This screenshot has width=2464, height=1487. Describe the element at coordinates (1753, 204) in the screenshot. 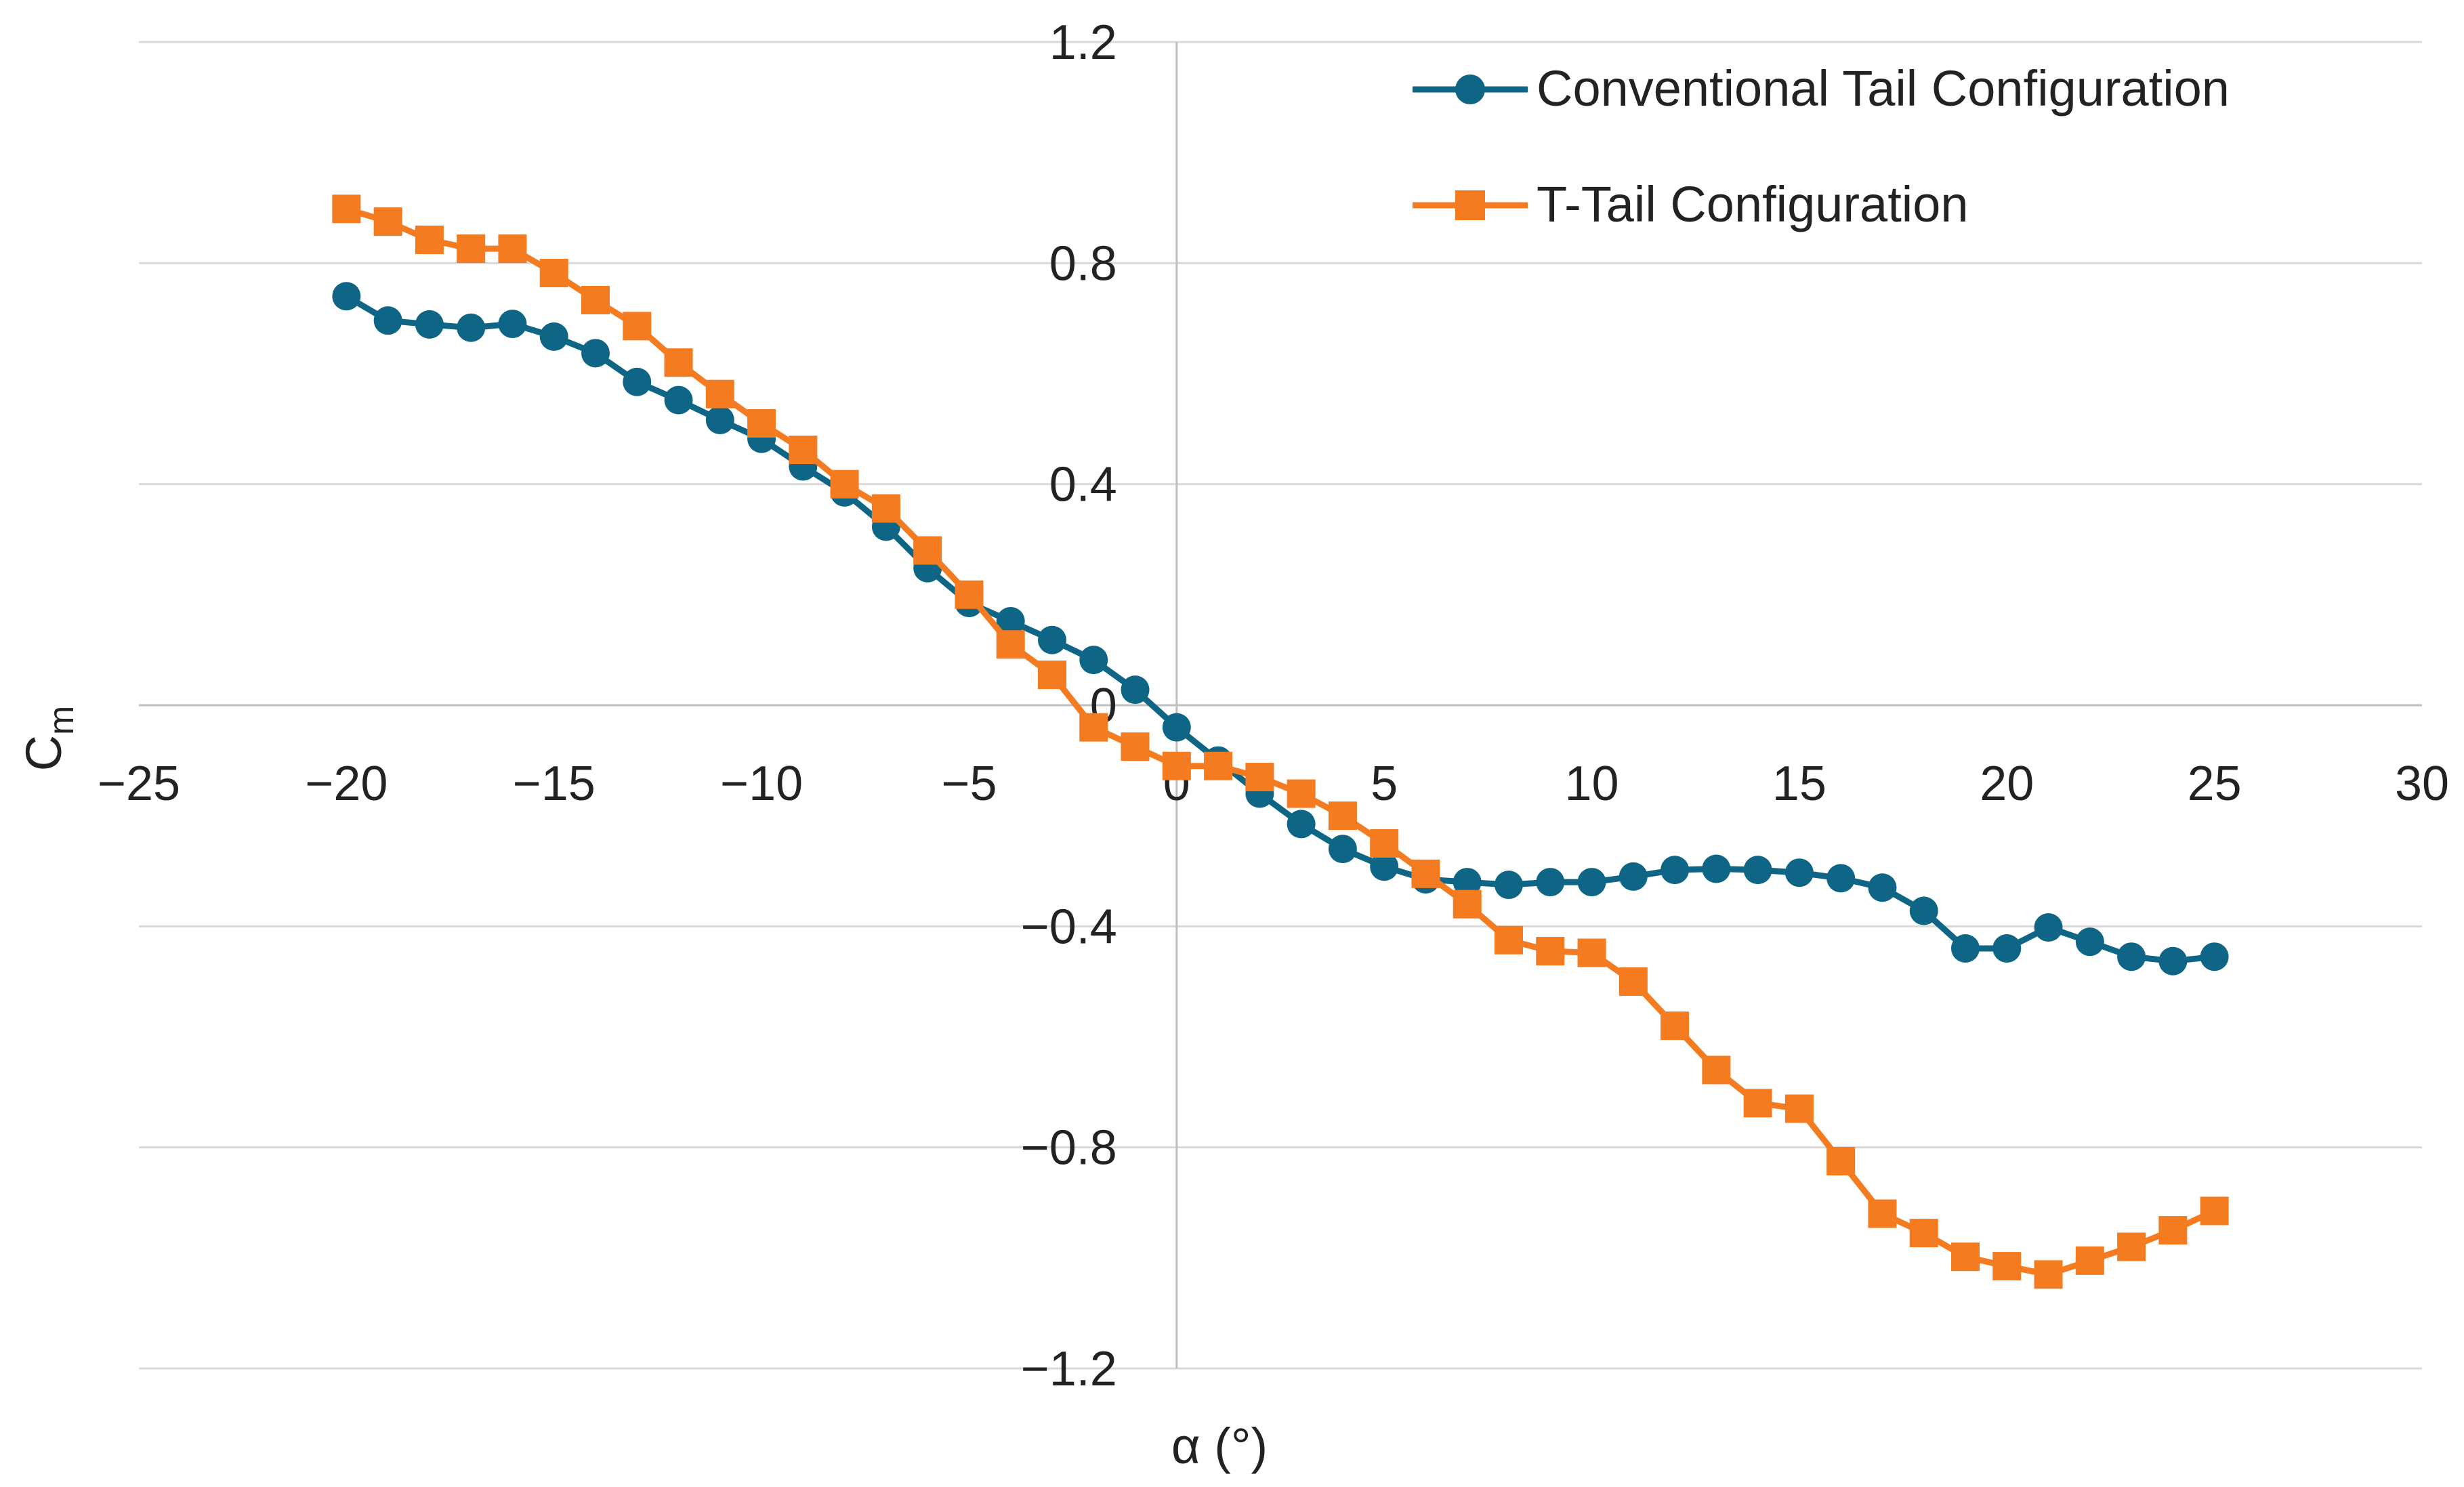

I see `legend-label-t-tail: T-Tail Configuration` at that location.